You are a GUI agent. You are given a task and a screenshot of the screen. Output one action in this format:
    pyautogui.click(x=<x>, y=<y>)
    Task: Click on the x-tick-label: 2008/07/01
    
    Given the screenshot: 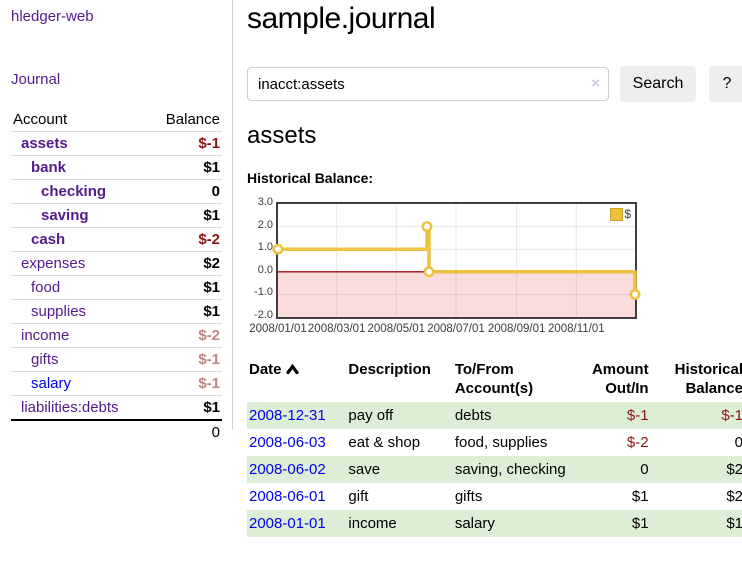 What is the action you would take?
    pyautogui.click(x=456, y=329)
    